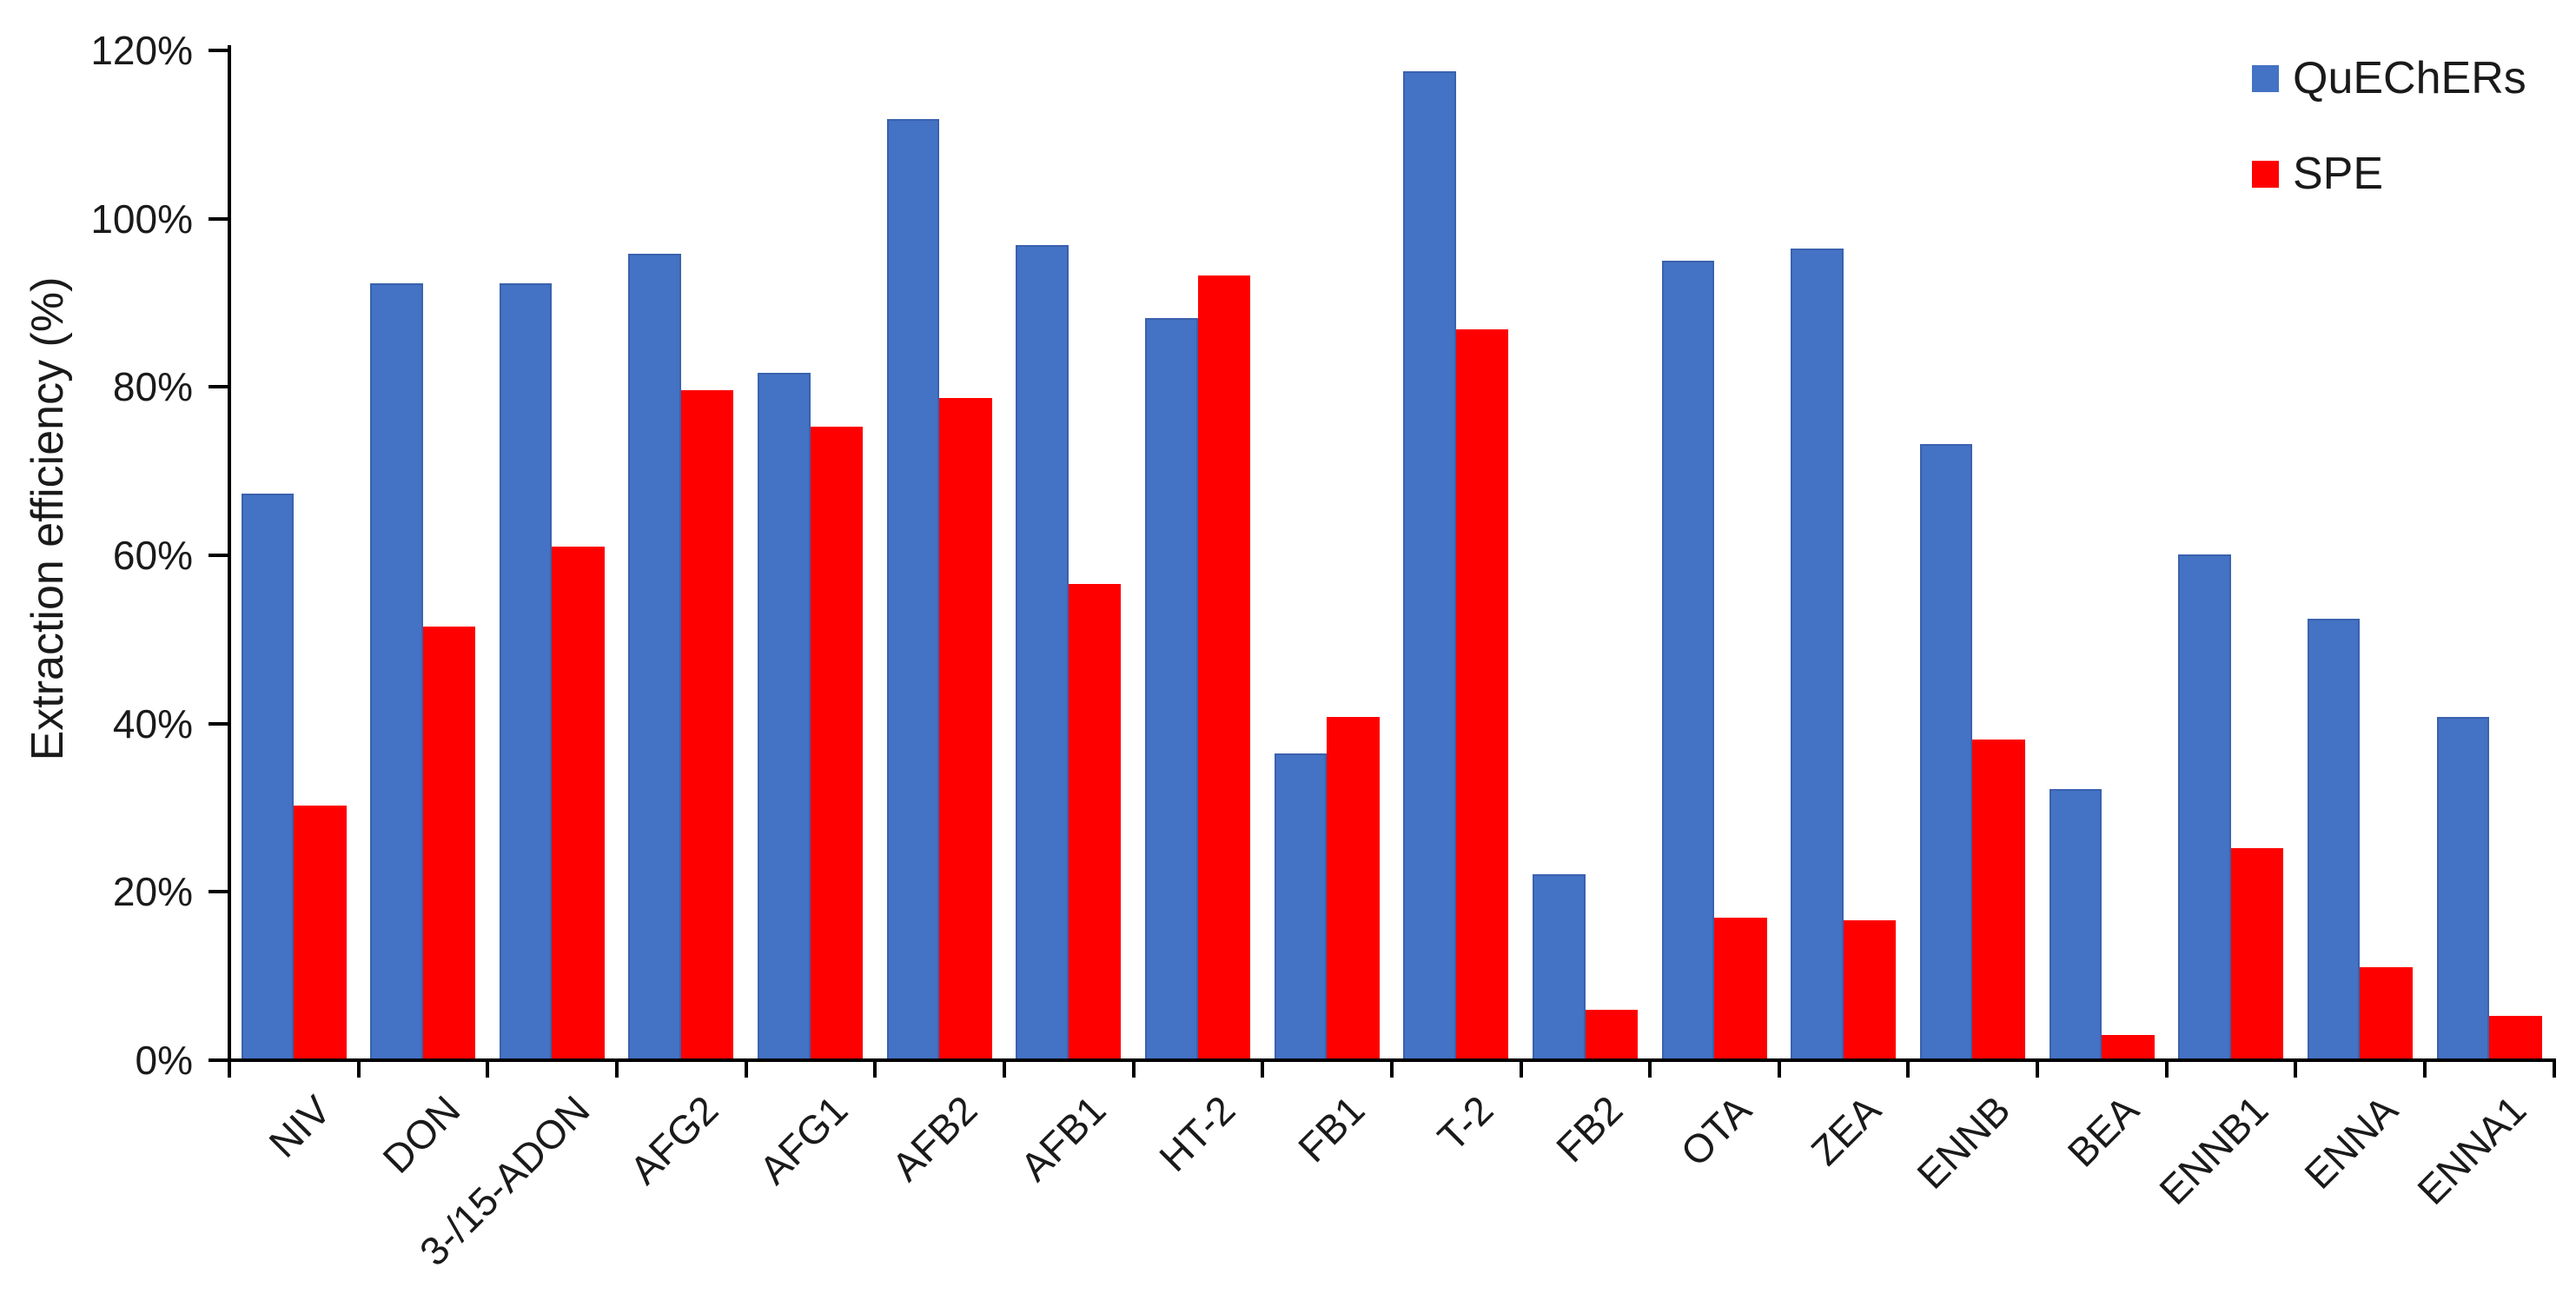 The height and width of the screenshot is (1307, 2576). What do you see at coordinates (2076, 925) in the screenshot?
I see `bar-quechers-bea` at bounding box center [2076, 925].